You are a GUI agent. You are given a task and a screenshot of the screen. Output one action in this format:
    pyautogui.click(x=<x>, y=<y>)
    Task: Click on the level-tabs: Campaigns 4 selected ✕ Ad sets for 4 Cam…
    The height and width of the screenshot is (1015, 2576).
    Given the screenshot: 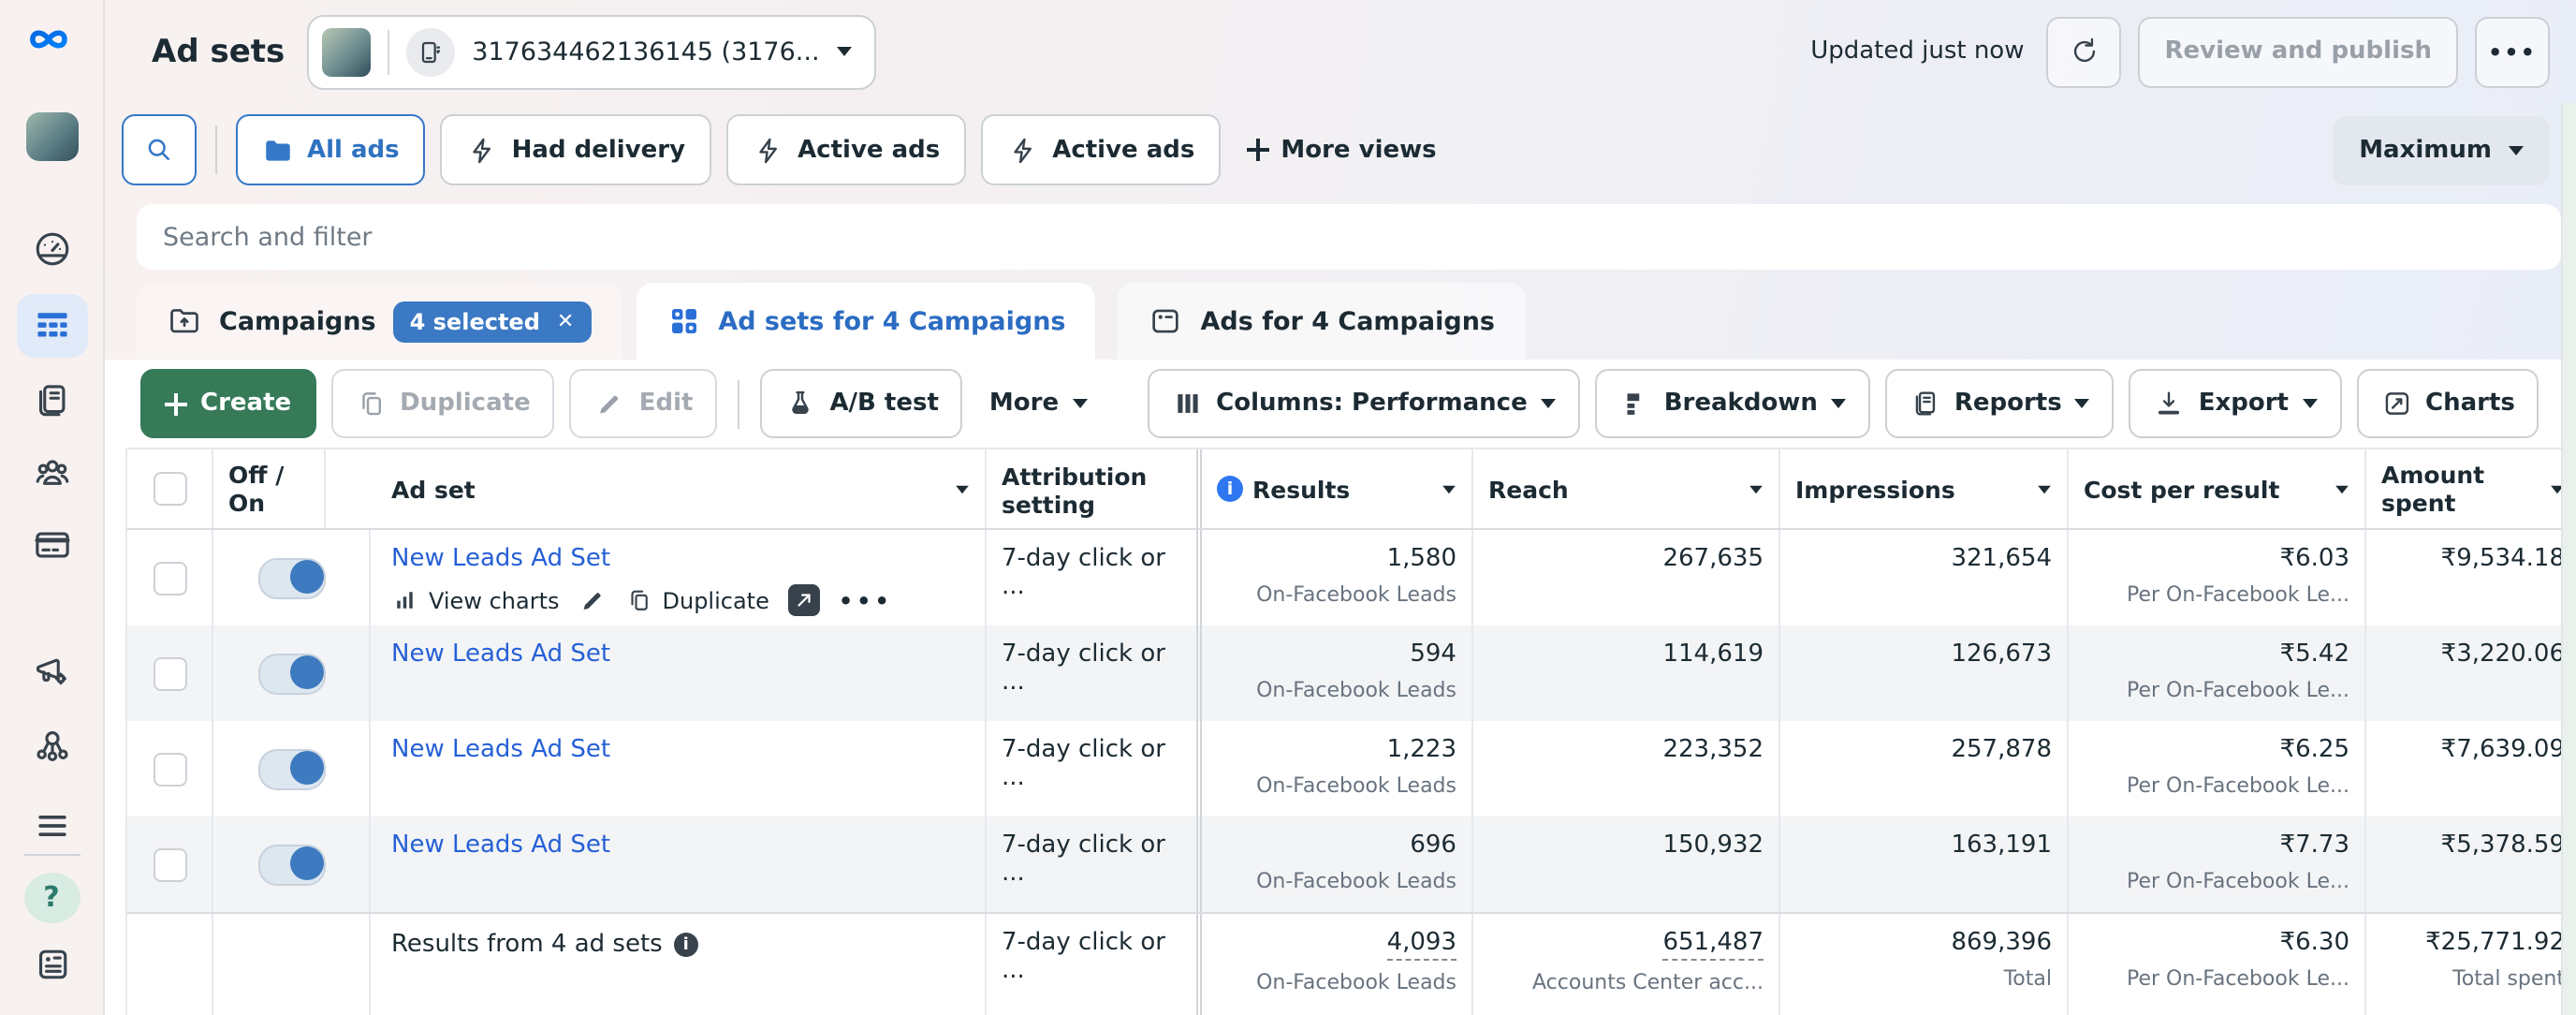 What is the action you would take?
    pyautogui.click(x=1356, y=322)
    